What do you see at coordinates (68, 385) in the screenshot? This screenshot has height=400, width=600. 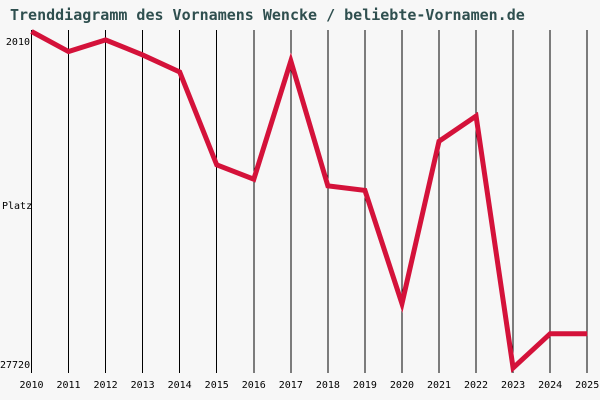 I see `x-tick-label: 2011` at bounding box center [68, 385].